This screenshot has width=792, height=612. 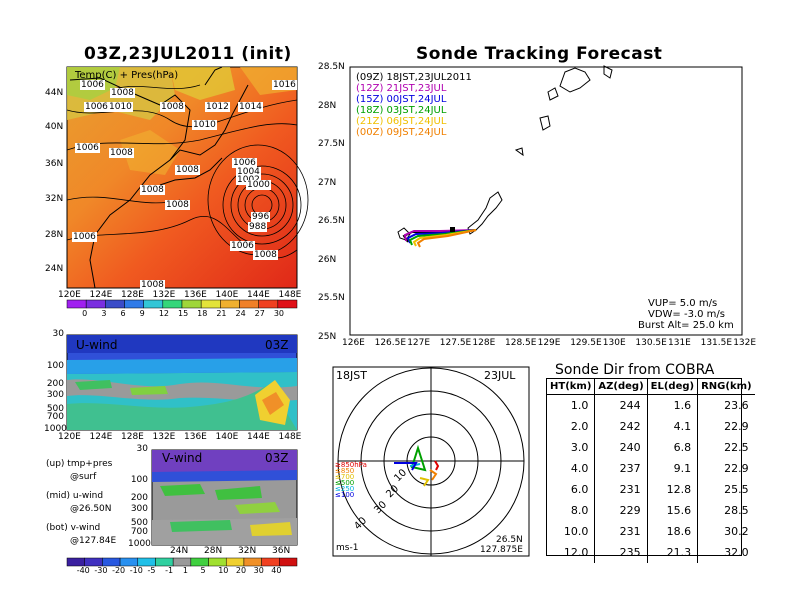 What do you see at coordinates (142, 449) in the screenshot?
I see `vwind-y-label: 30` at bounding box center [142, 449].